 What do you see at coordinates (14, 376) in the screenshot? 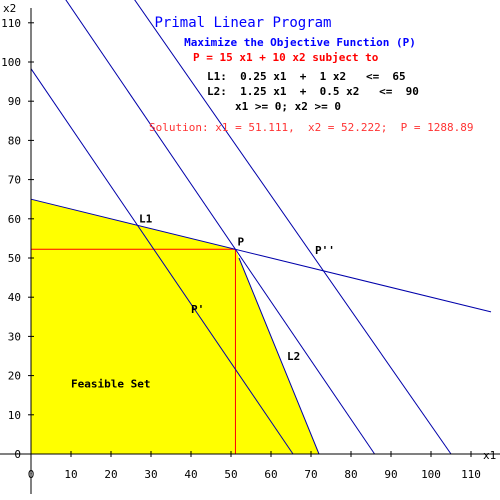
I see `y-tick-label: 20` at bounding box center [14, 376].